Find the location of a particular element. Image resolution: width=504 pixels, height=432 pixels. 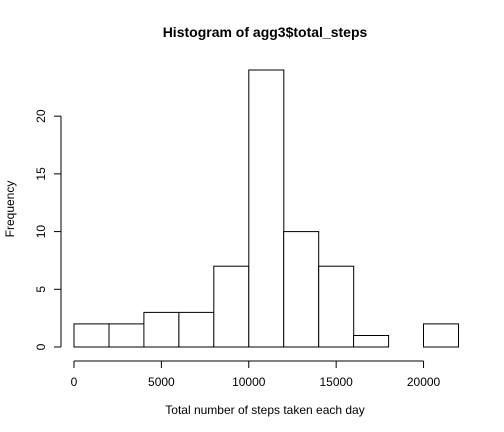

y-tick-label: 0 is located at coordinates (41, 346).